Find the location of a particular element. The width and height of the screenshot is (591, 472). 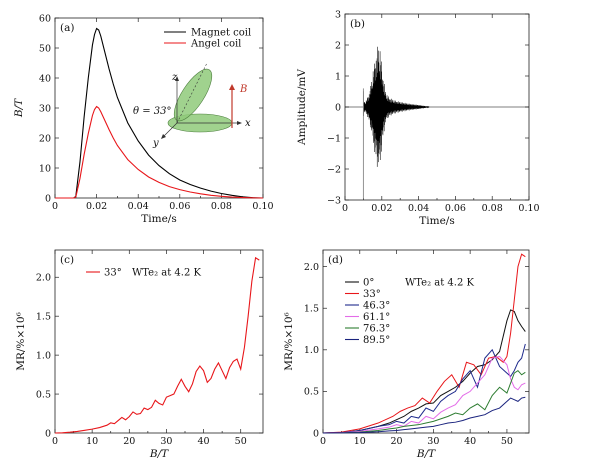

y-axis-label: B/T is located at coordinates (19, 108).